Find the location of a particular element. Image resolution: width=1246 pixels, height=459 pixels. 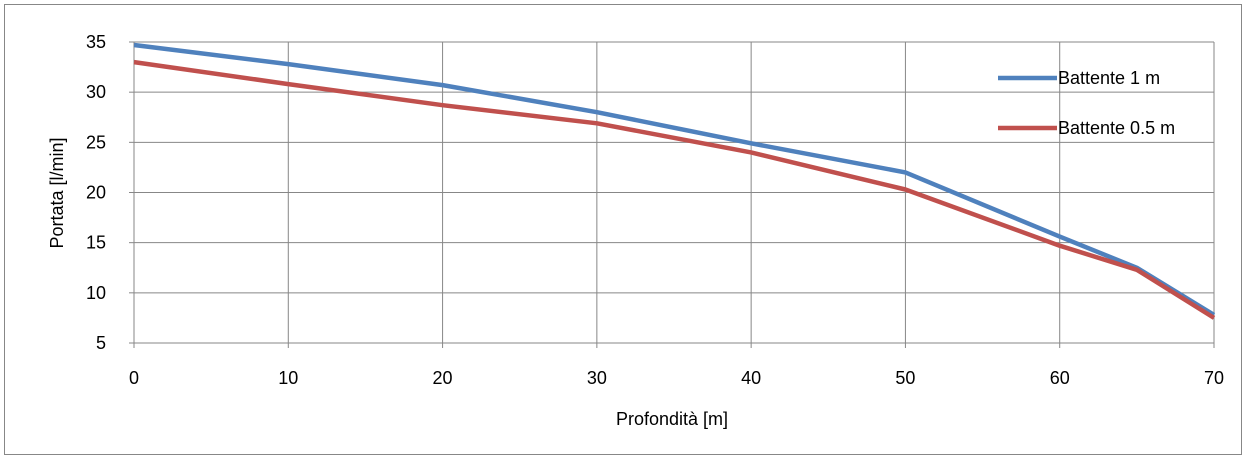

legend-label: Battente 1 m is located at coordinates (1109, 78).